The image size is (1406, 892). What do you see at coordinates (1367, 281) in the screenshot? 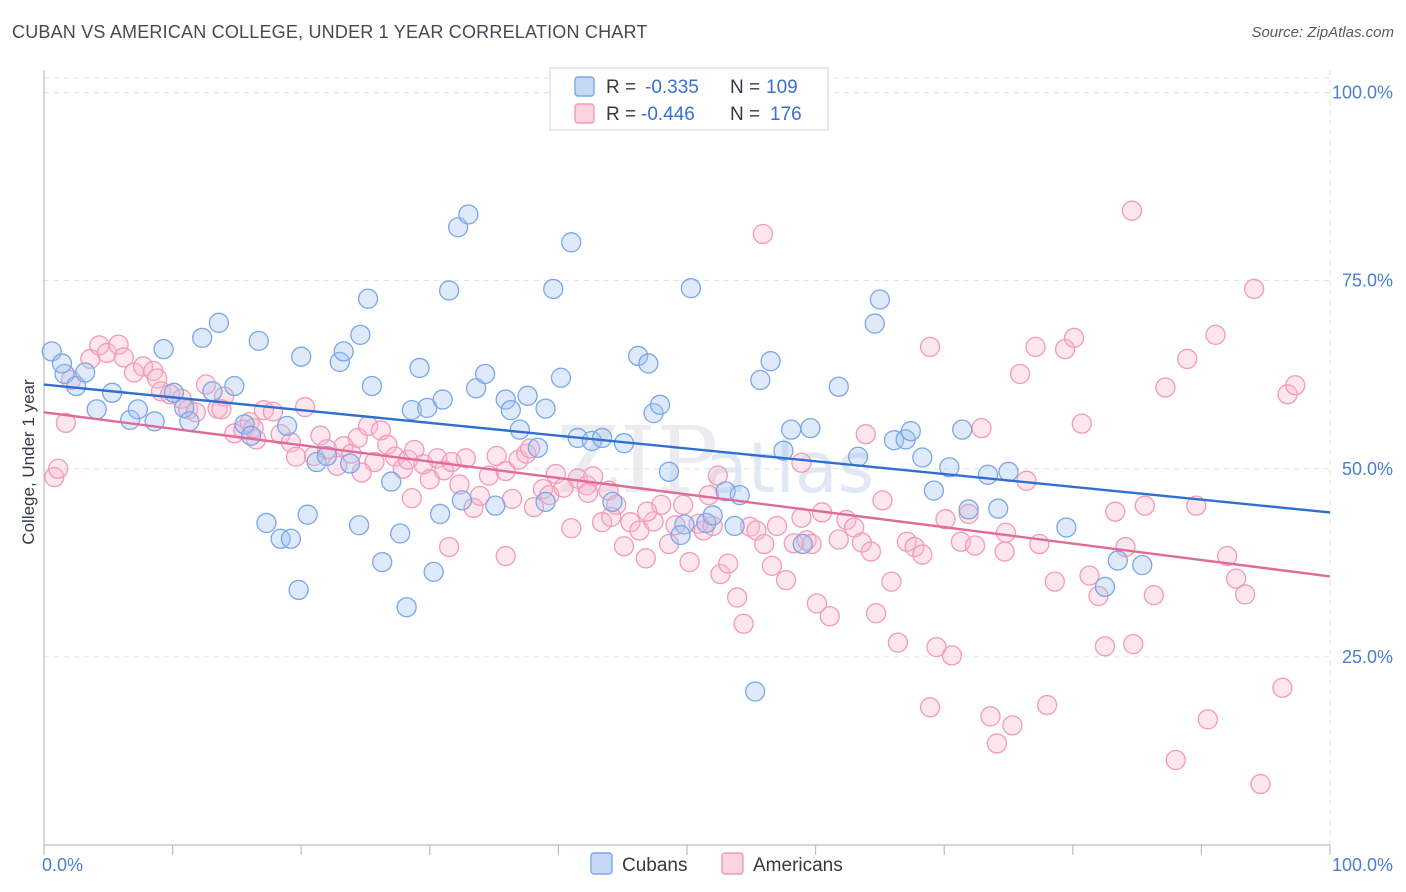
I see `y-tick-label-2: 75.0%` at bounding box center [1367, 281].